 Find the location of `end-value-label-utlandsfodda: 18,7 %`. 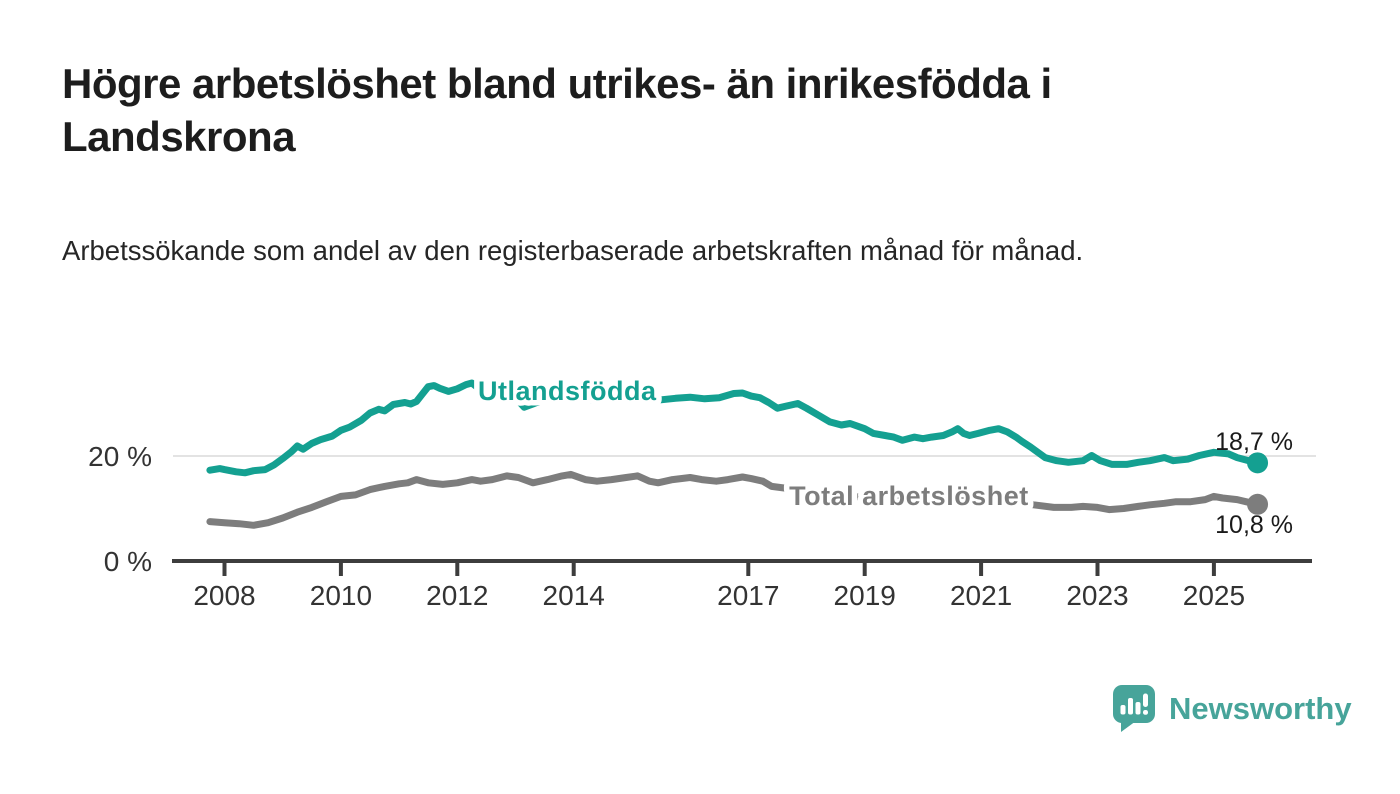

end-value-label-utlandsfodda: 18,7 % is located at coordinates (1254, 442).